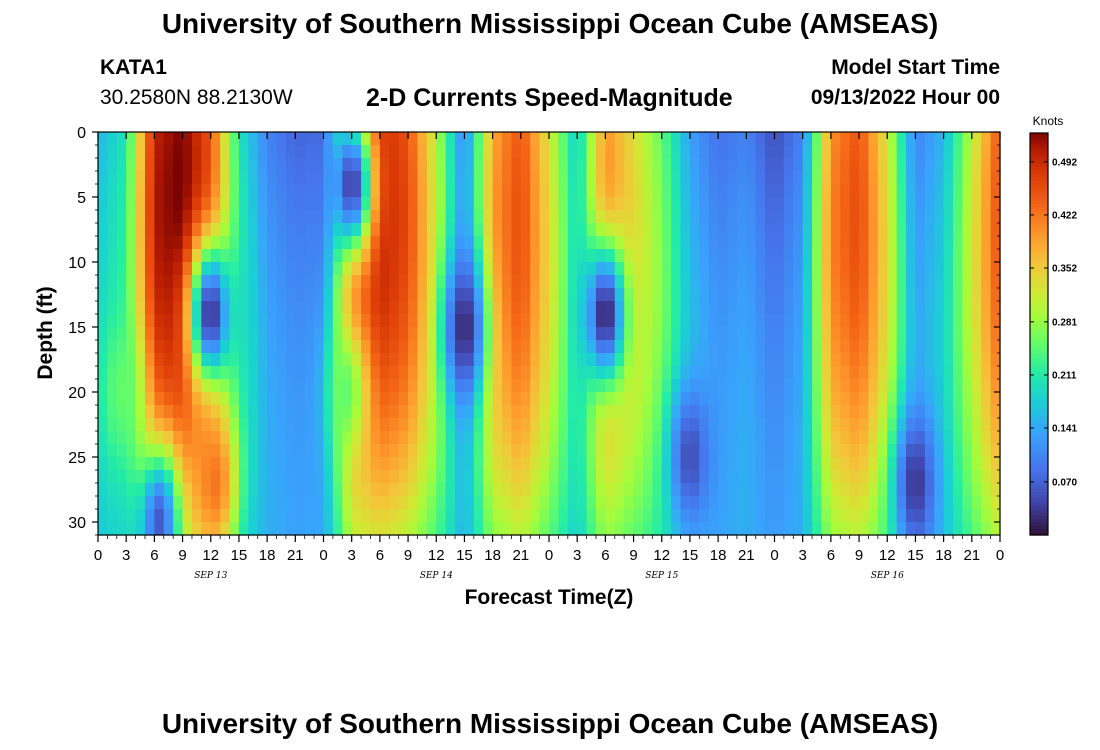 The image size is (1100, 750). I want to click on x-tick-label: 18, so click(943, 555).